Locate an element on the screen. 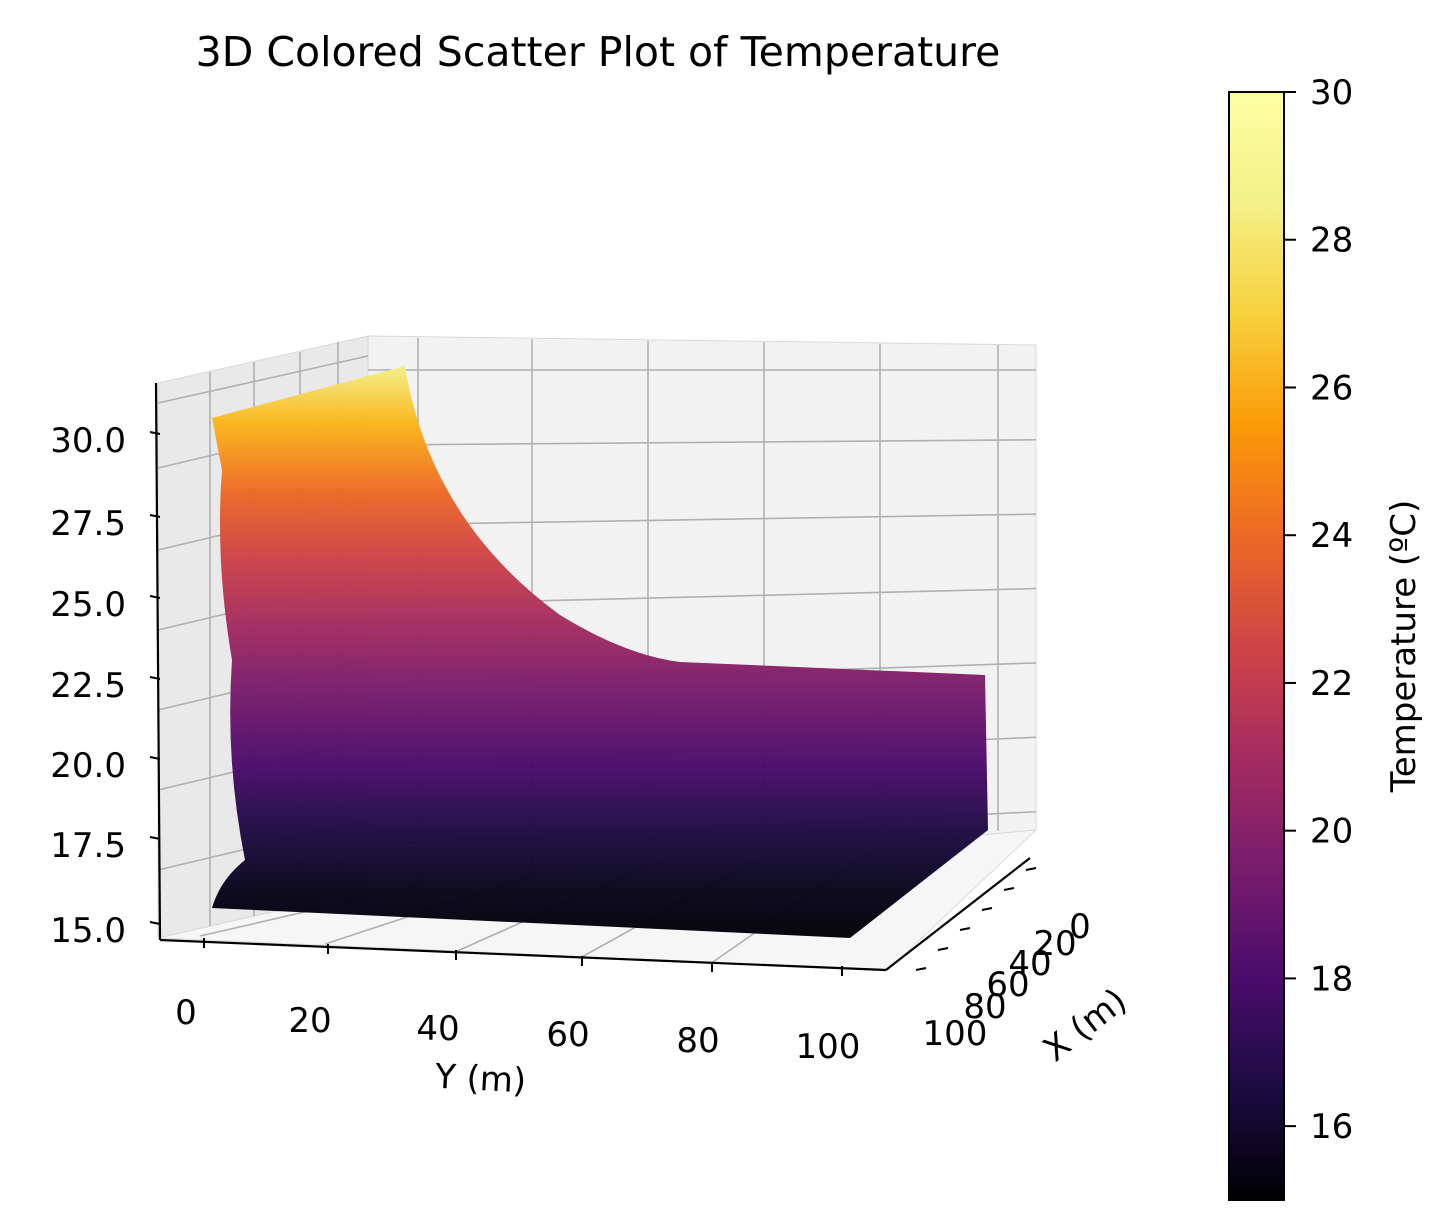  colorbar-tick-label: 18 is located at coordinates (1331, 979).